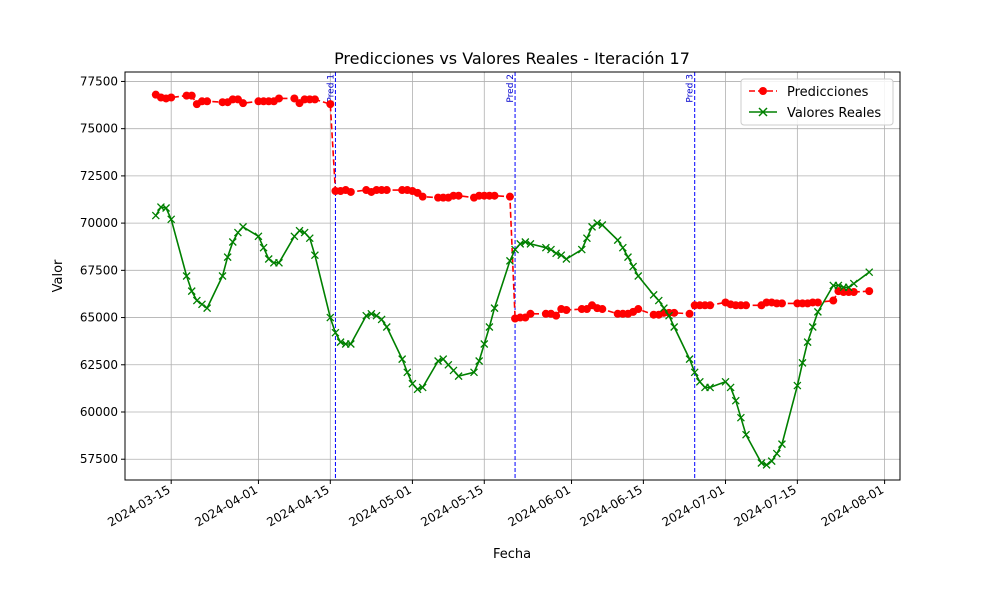 This screenshot has width=1000, height=600. What do you see at coordinates (99, 81) in the screenshot?
I see `y-tick-label: 77500` at bounding box center [99, 81].